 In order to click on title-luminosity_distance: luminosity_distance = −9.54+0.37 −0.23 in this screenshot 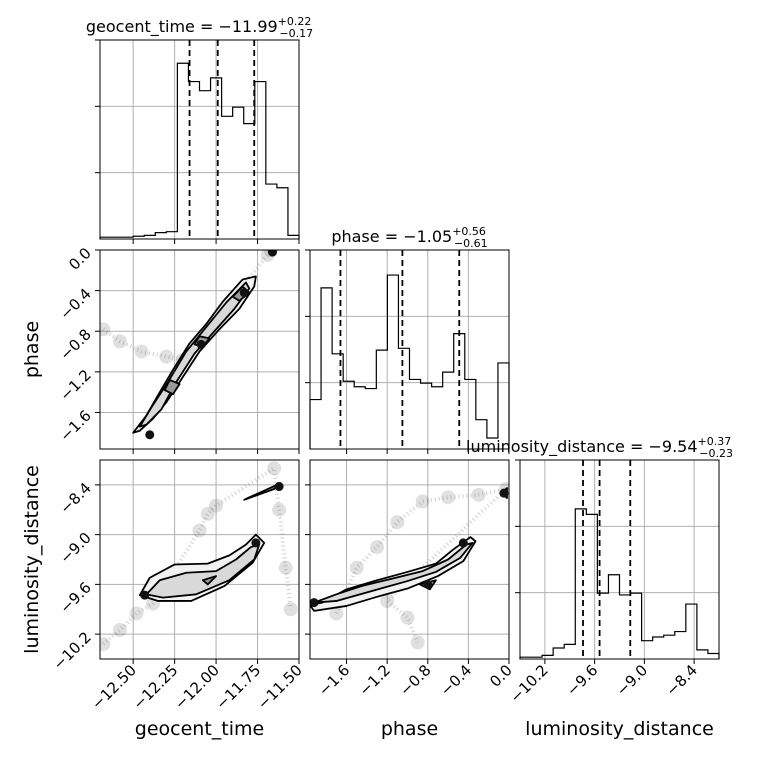, I will do `click(599, 447)`.